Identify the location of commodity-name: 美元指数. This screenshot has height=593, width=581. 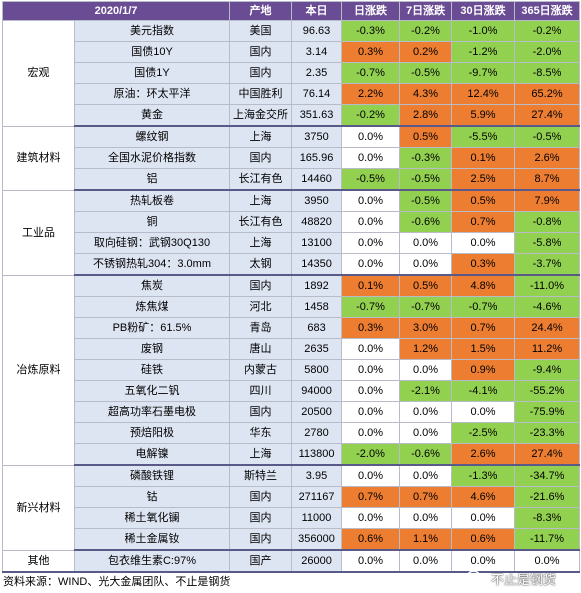
(152, 31).